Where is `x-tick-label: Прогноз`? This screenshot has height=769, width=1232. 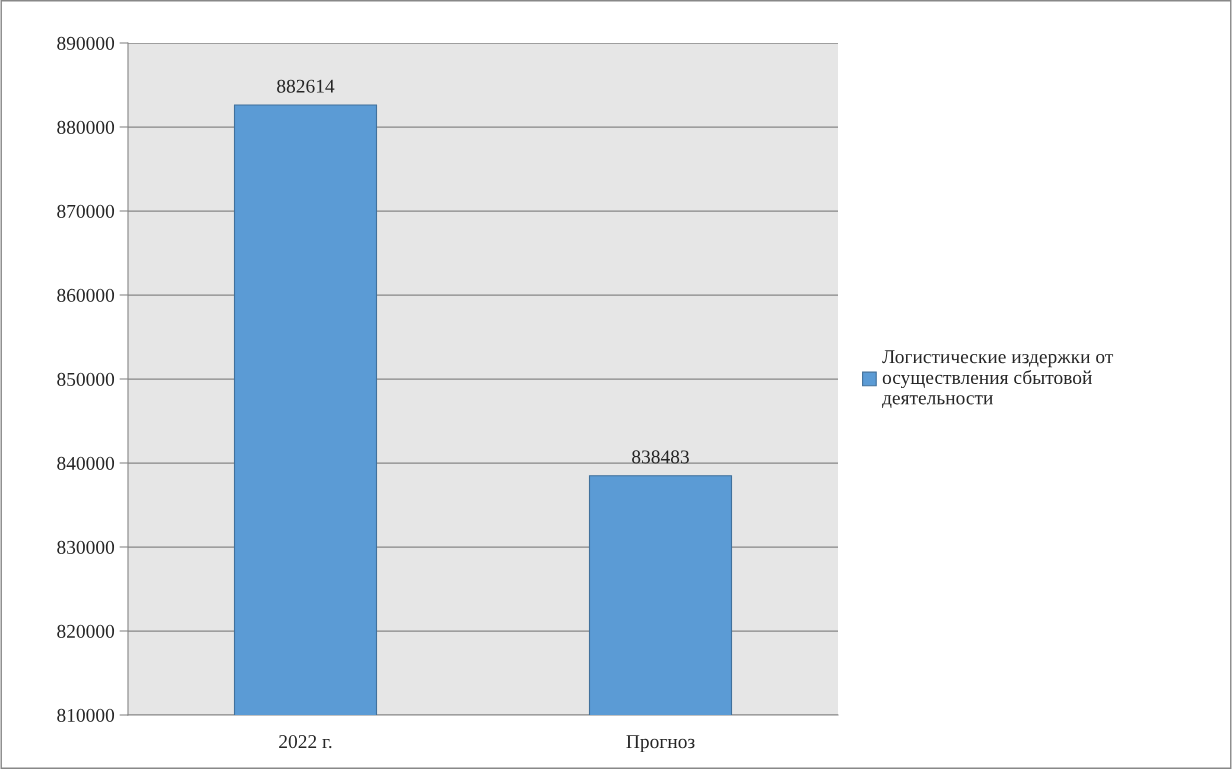
x-tick-label: Прогноз is located at coordinates (660, 744).